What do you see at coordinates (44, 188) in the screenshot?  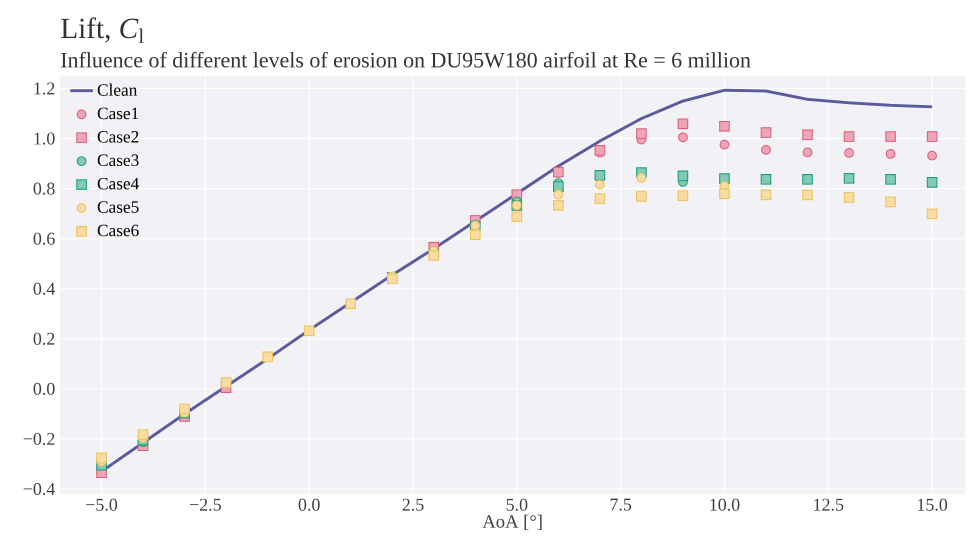 I see `y-tick-label: 0.8` at bounding box center [44, 188].